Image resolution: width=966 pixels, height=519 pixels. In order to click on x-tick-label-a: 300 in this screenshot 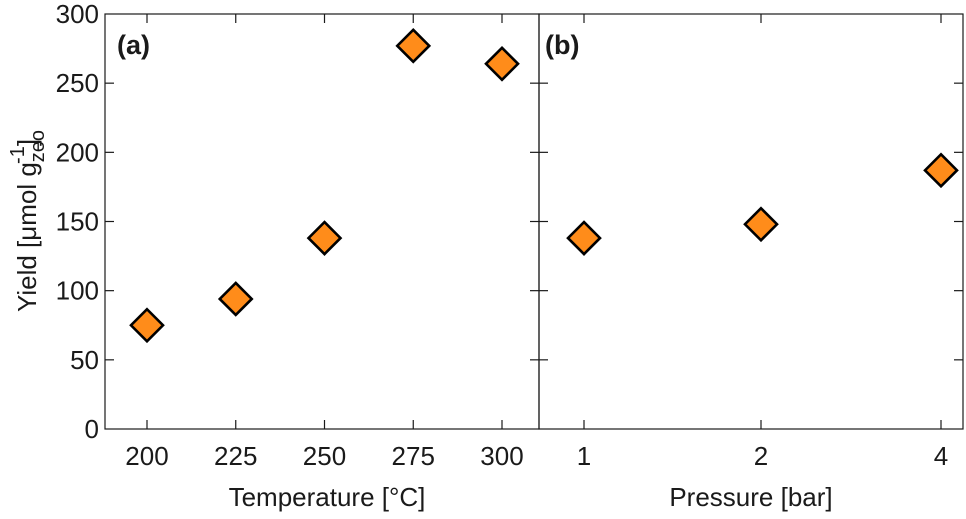, I will do `click(501, 456)`.